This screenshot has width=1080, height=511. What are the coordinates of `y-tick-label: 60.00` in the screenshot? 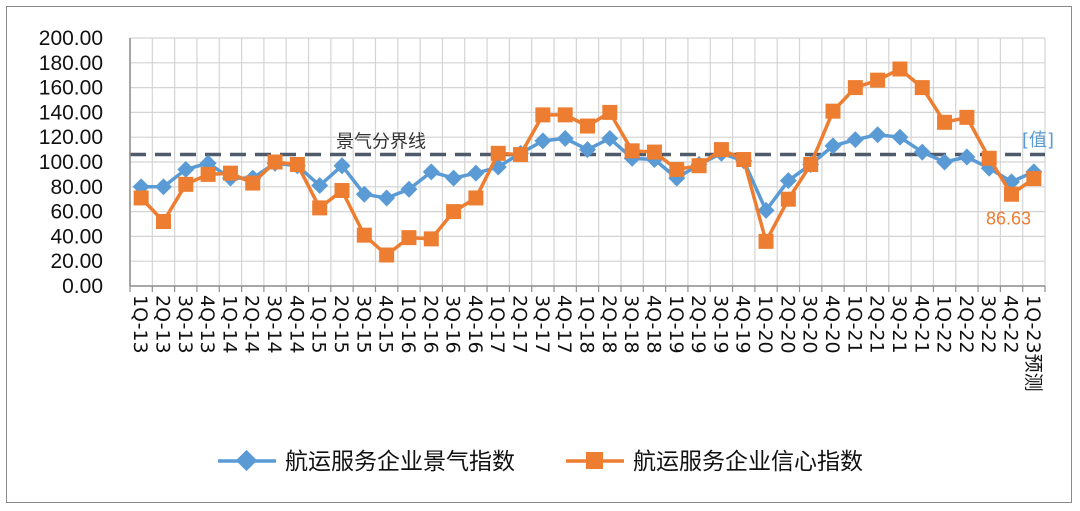 It's located at (76, 212).